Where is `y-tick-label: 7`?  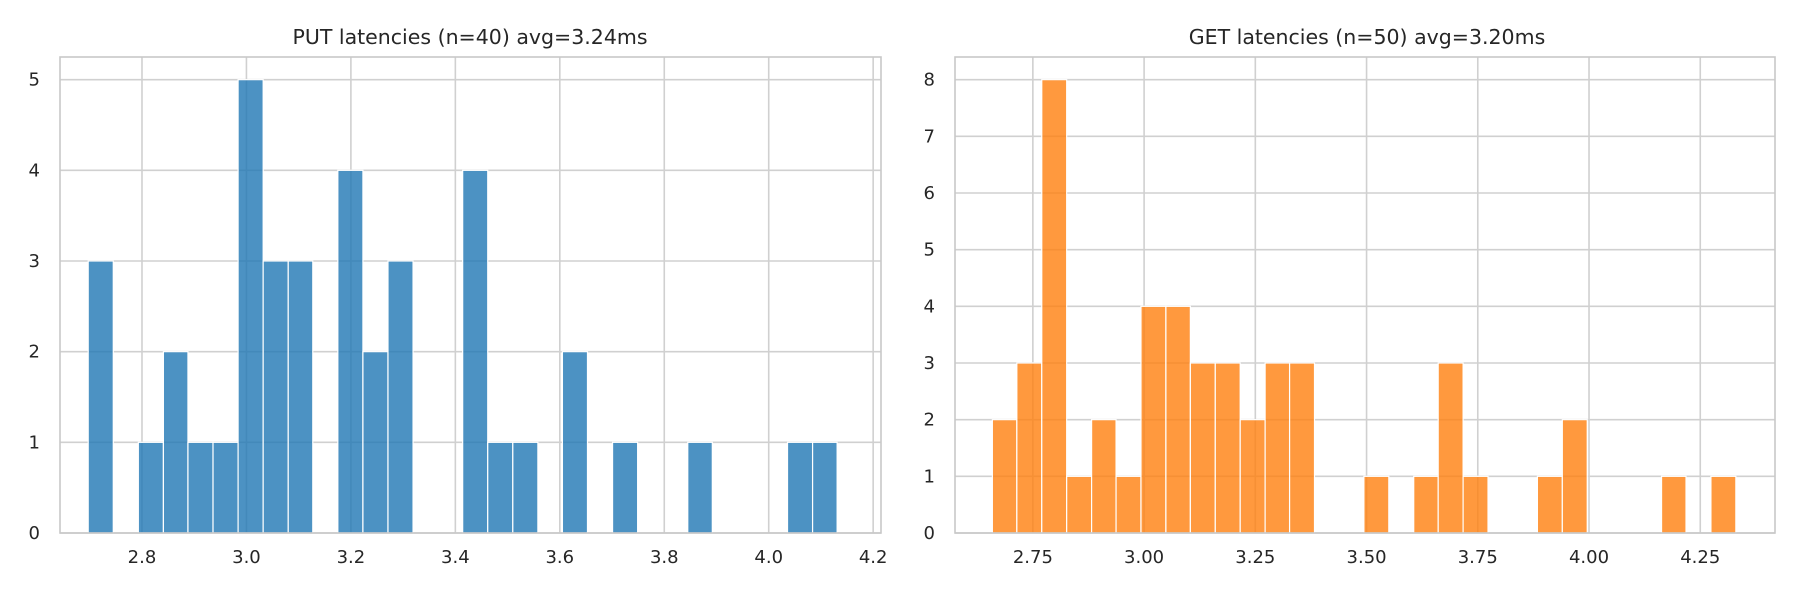
y-tick-label: 7 is located at coordinates (929, 136).